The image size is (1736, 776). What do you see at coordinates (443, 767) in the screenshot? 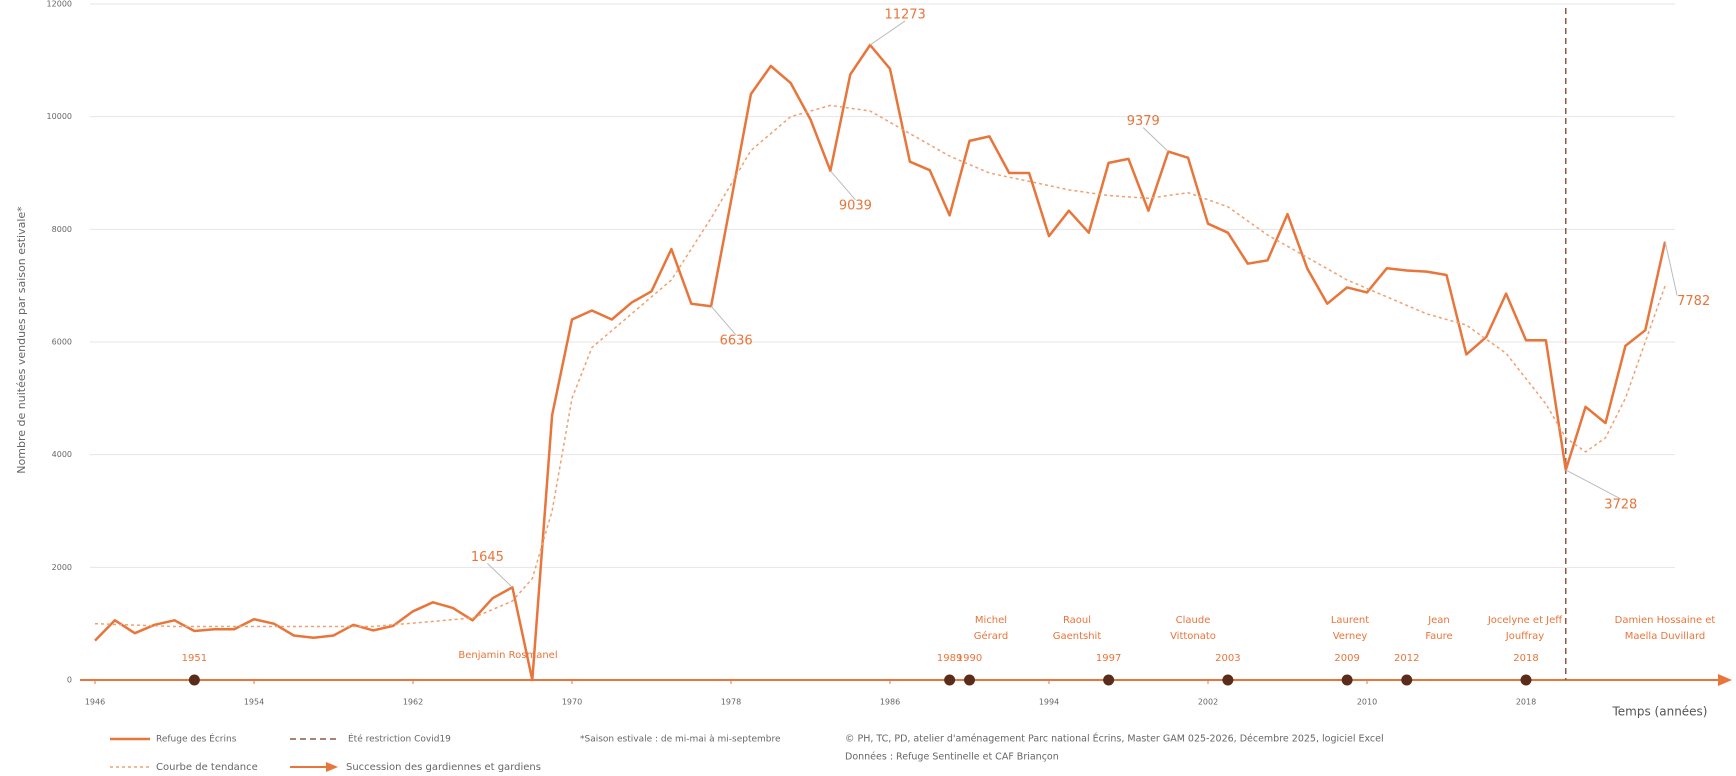
I see `legend-label: Succession des gardiennes et gardiens` at bounding box center [443, 767].